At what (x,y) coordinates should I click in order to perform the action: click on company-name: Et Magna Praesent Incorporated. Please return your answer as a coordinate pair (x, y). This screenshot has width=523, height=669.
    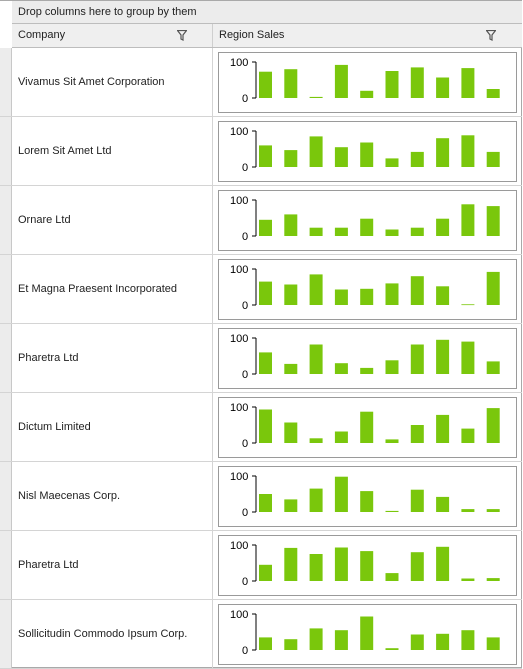
    Looking at the image, I should click on (97, 289).